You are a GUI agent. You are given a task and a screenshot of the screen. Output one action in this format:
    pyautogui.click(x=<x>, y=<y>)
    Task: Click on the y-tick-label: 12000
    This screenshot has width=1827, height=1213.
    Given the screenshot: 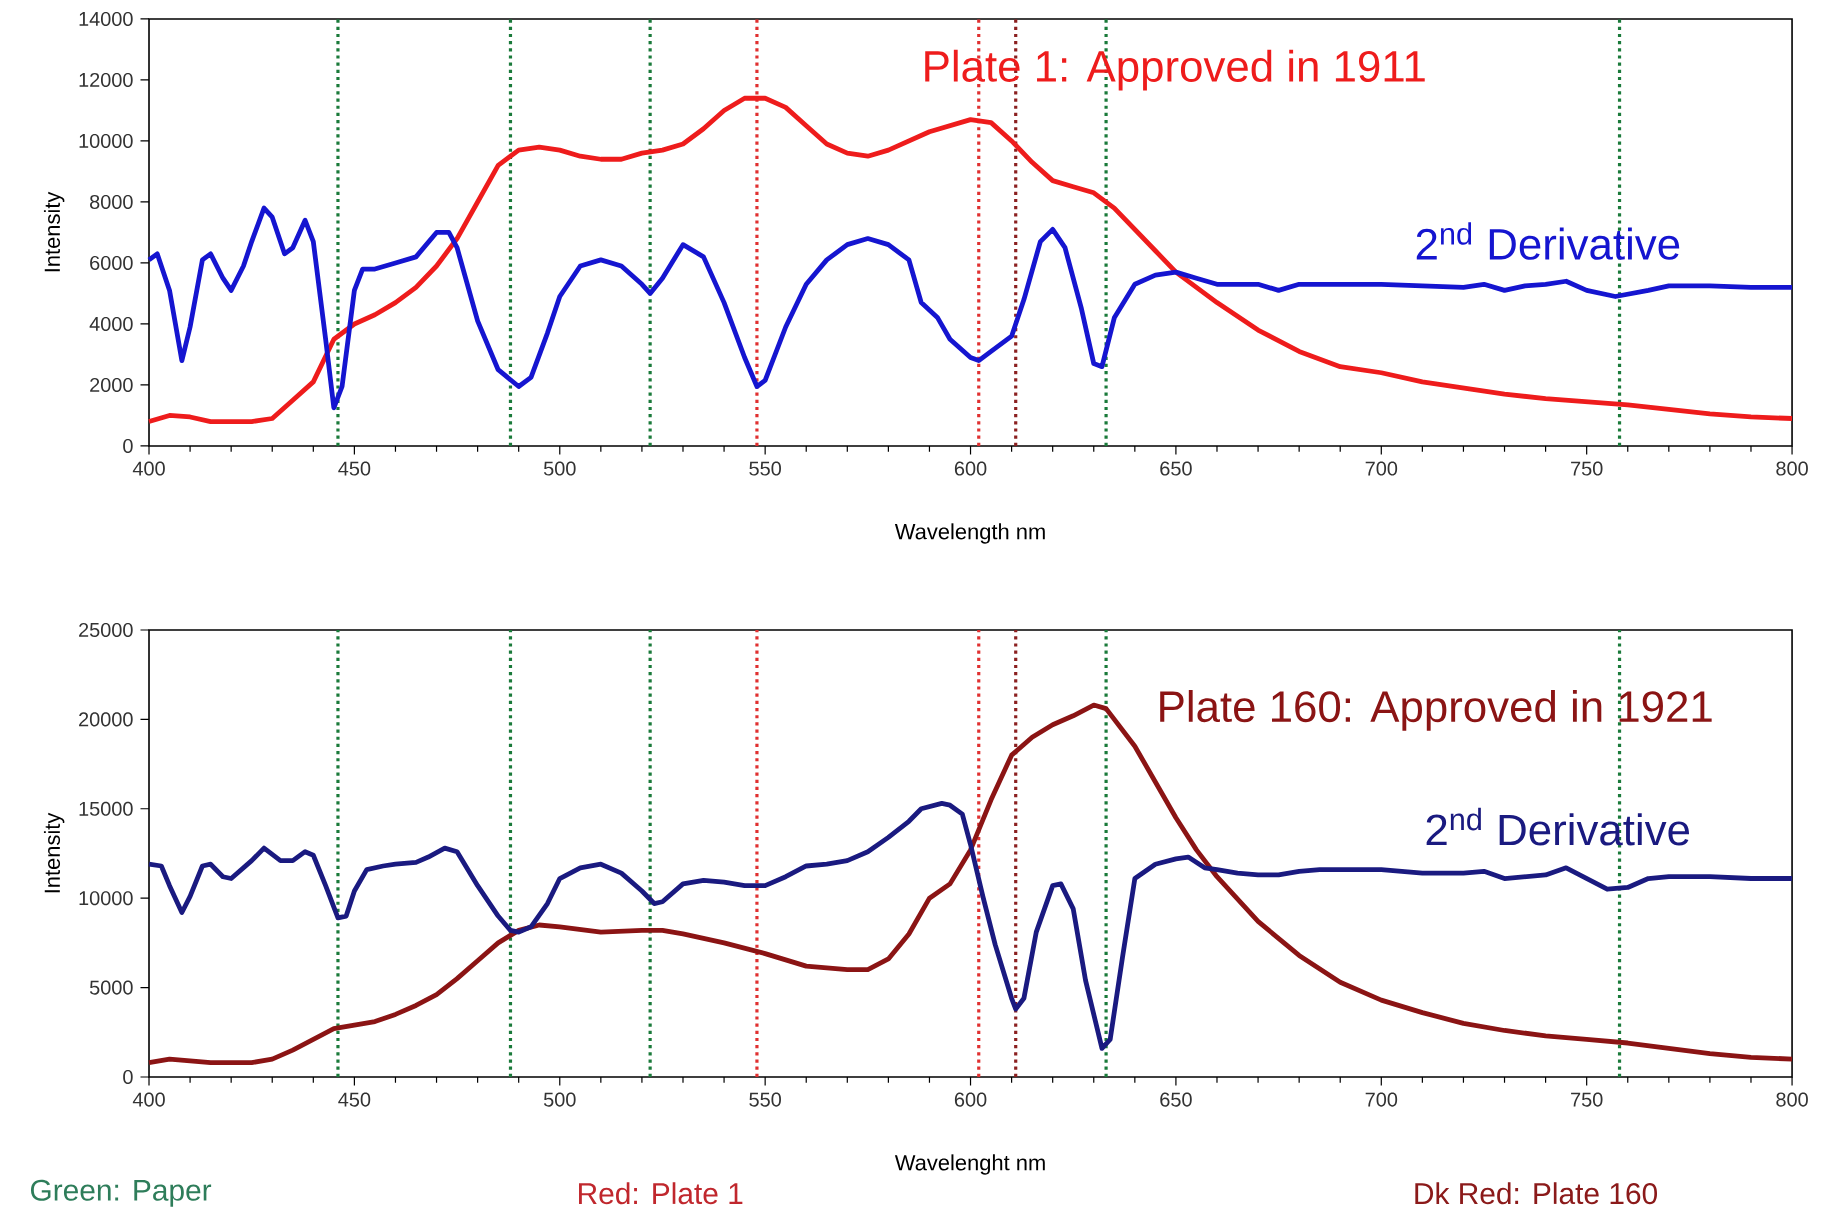 What is the action you would take?
    pyautogui.click(x=106, y=79)
    